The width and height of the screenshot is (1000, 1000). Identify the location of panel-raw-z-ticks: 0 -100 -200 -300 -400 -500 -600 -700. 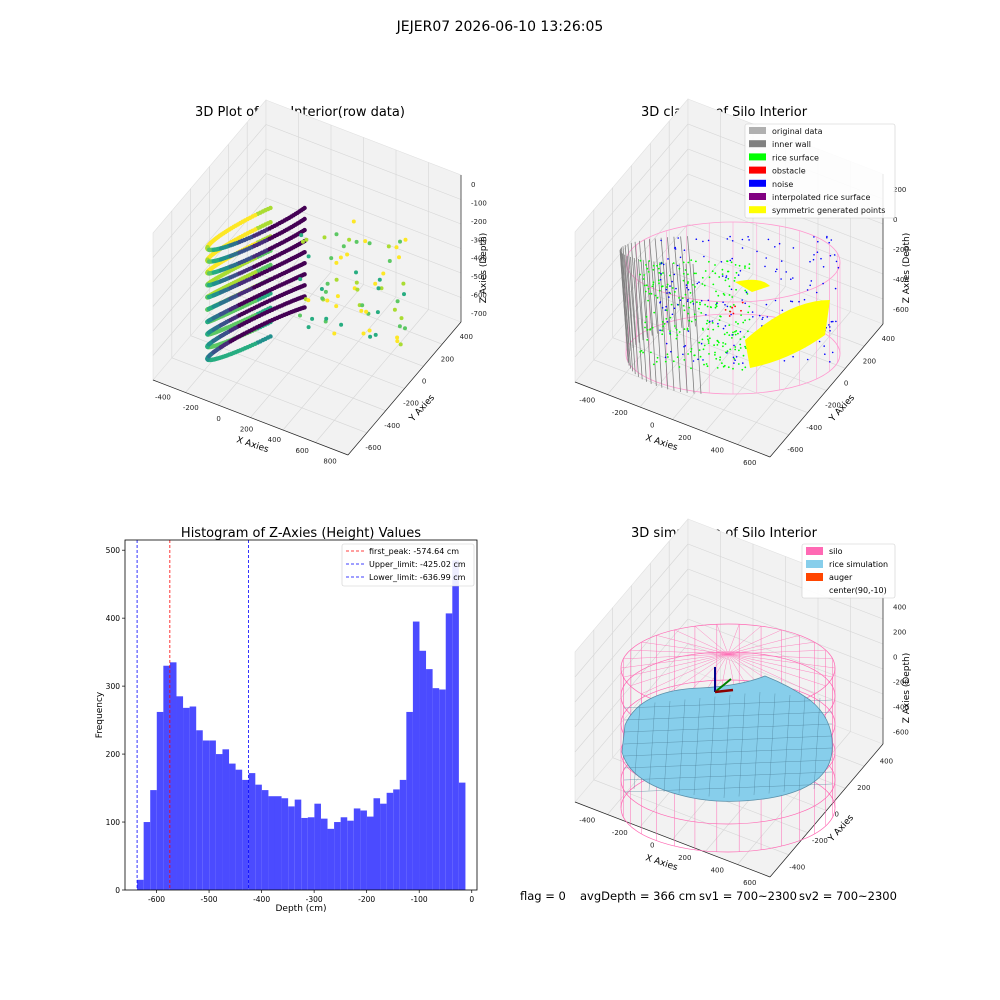
(479, 249).